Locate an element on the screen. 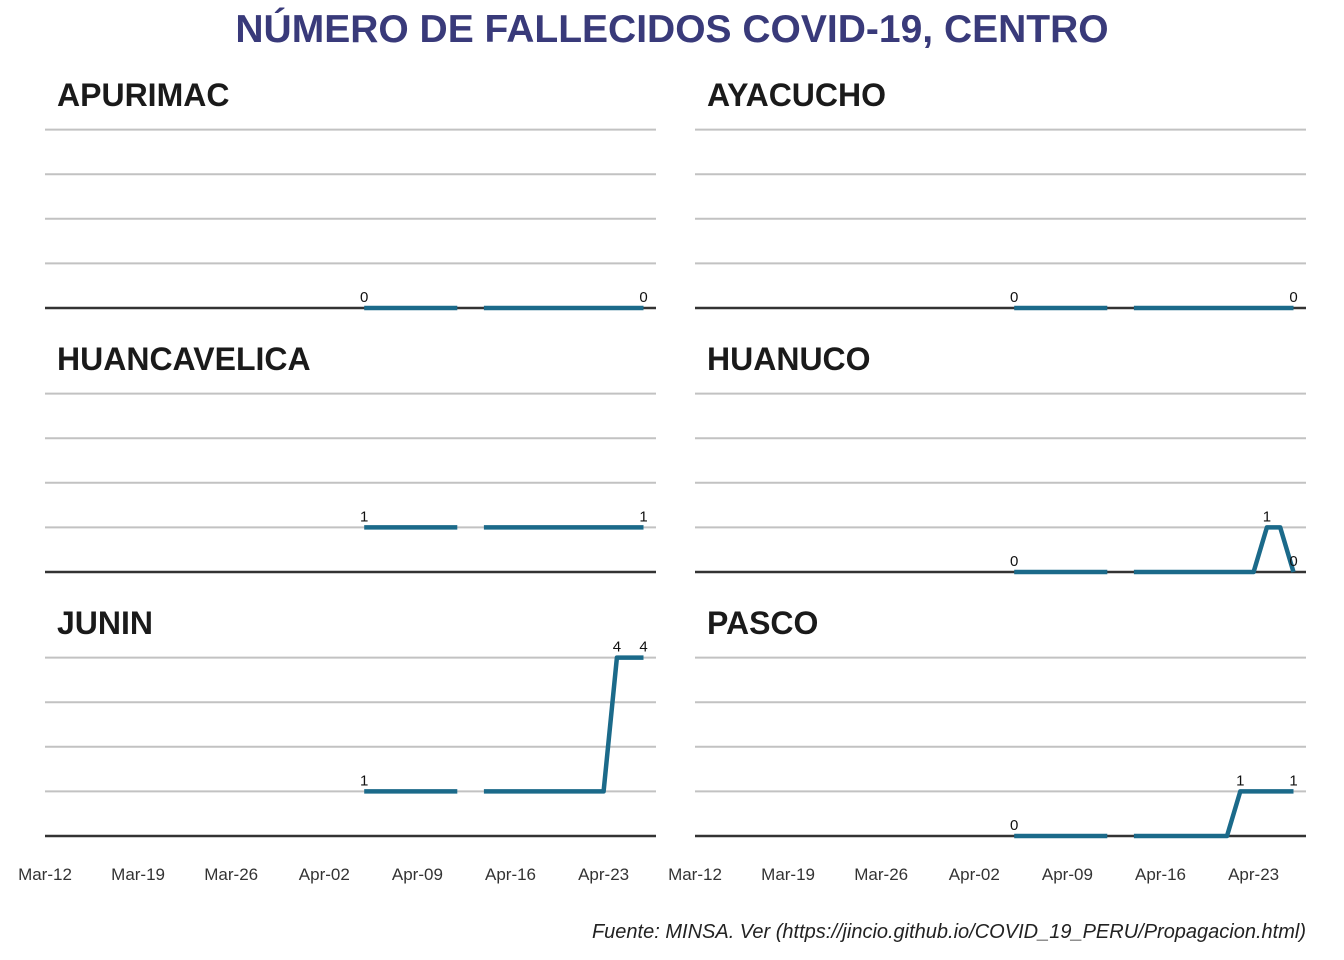 The image size is (1344, 960). panel-ayacucho: AYACUCHO 0 0 is located at coordinates (1000, 194).